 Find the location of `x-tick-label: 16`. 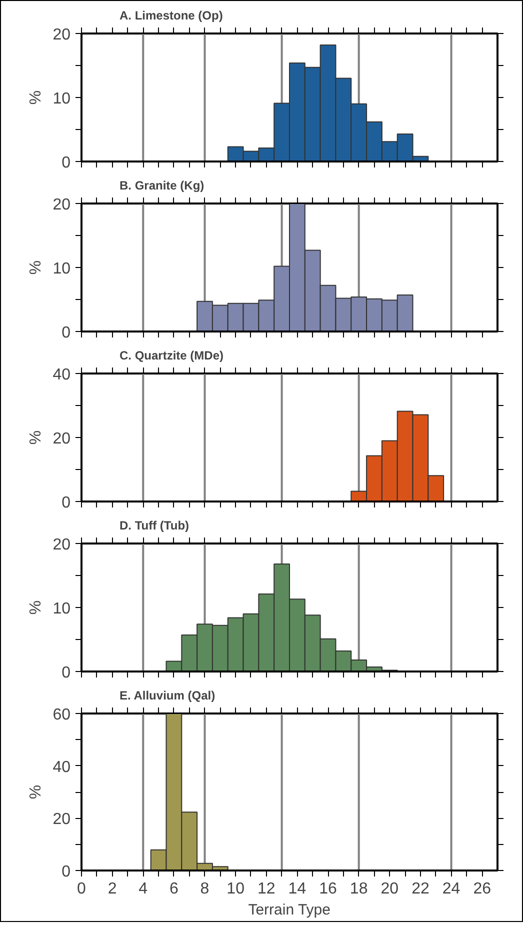

x-tick-label: 16 is located at coordinates (328, 889).